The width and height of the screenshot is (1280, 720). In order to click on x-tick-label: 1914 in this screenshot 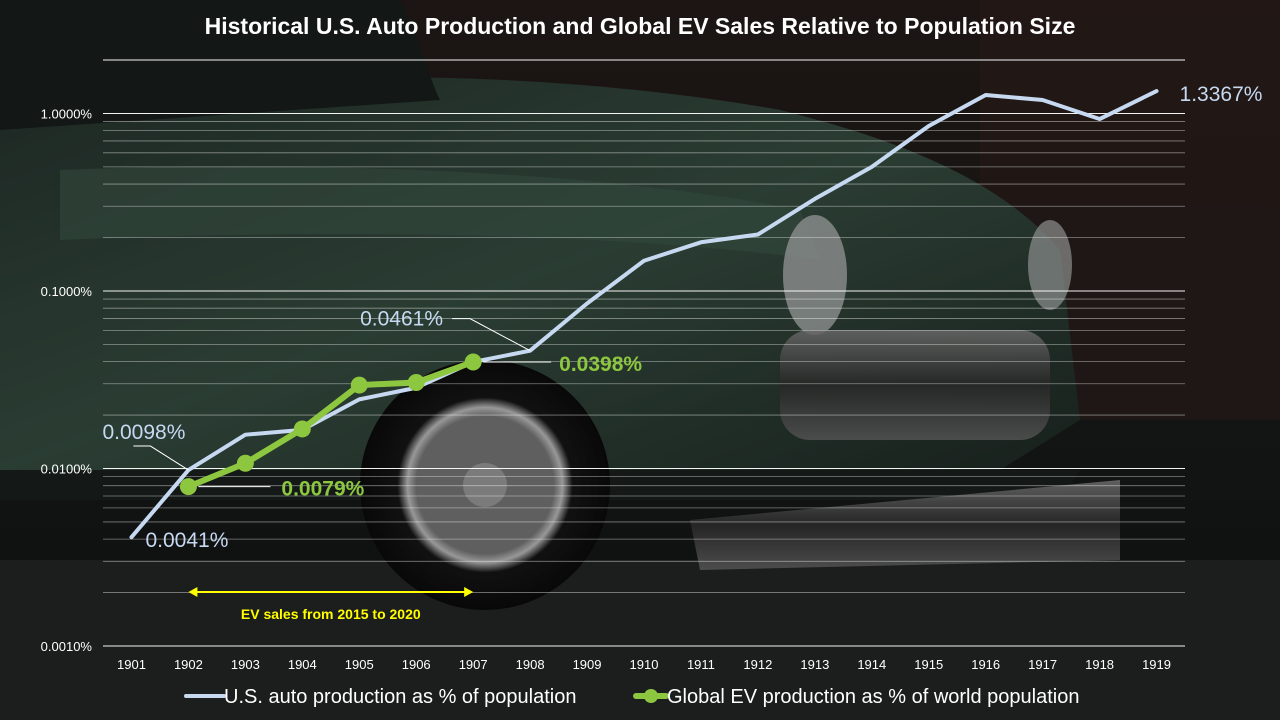, I will do `click(871, 664)`.